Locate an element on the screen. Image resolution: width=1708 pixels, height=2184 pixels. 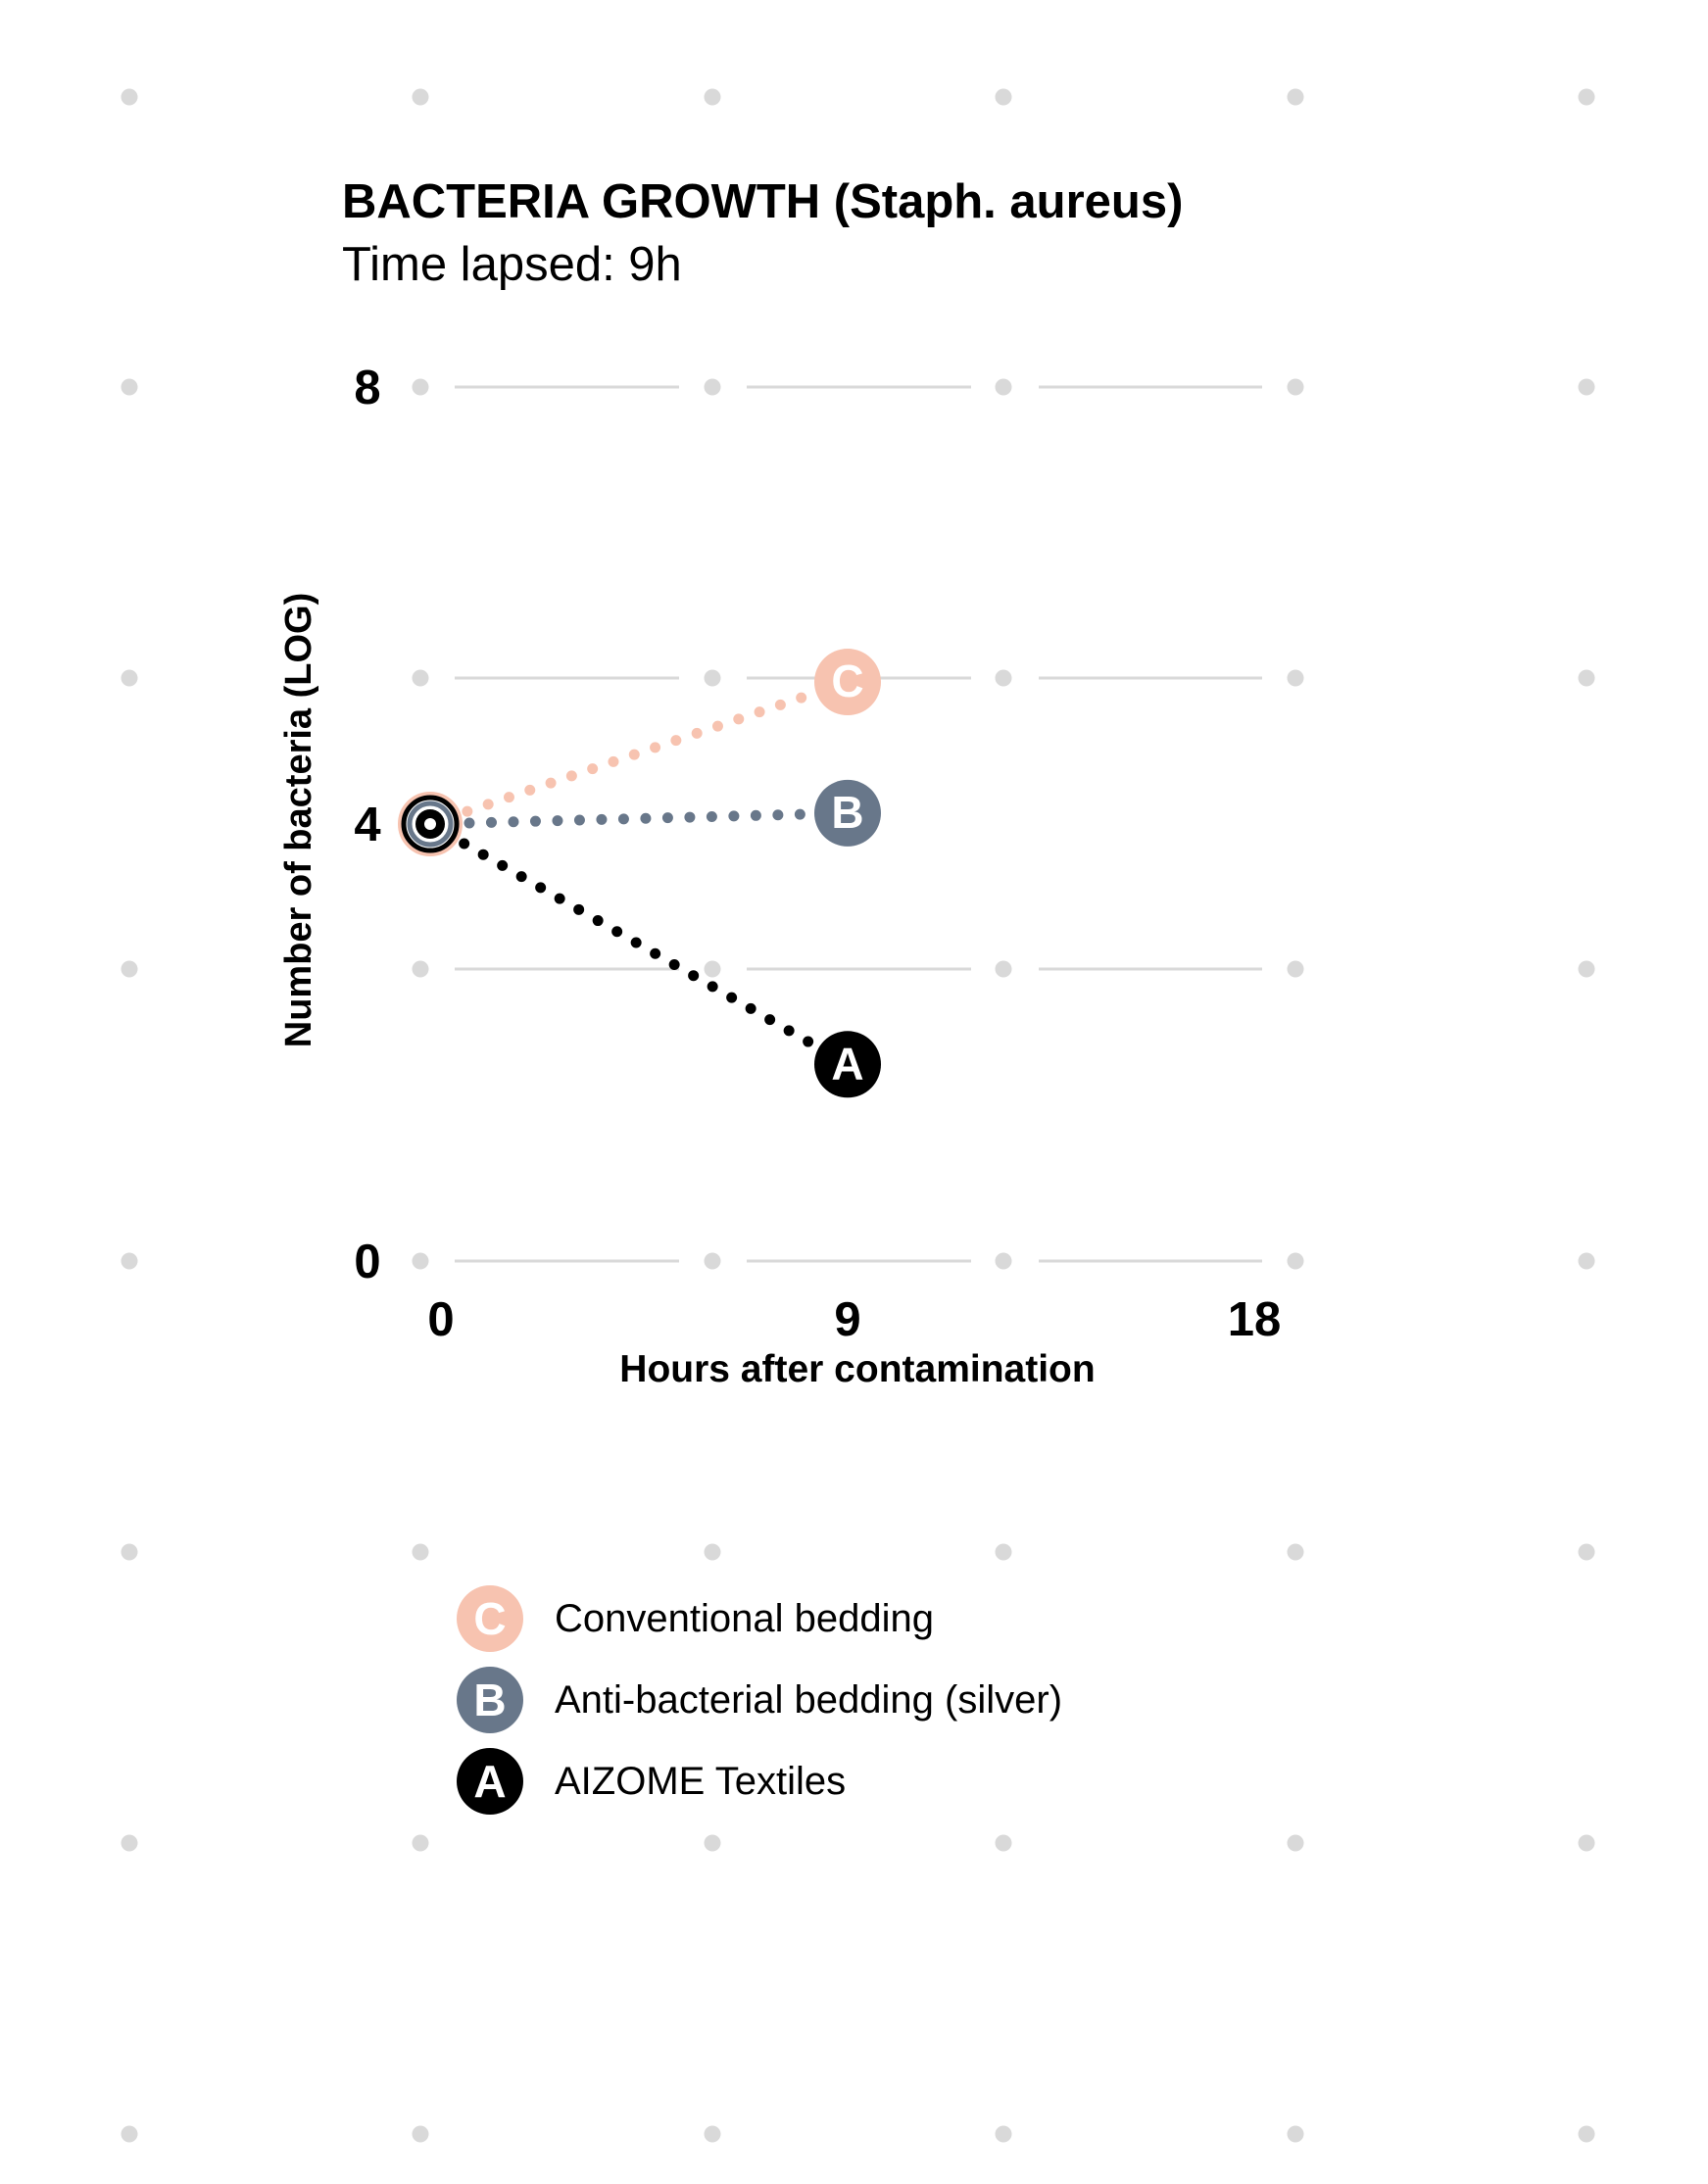
start-ring-a-outer is located at coordinates (430, 824).